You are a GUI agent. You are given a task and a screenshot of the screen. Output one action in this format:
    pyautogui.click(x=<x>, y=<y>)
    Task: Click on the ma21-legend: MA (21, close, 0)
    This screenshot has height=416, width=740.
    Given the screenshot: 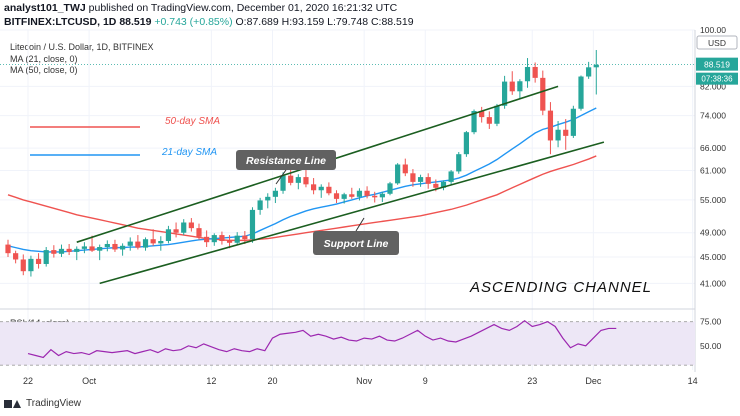 What is the action you would take?
    pyautogui.click(x=44, y=59)
    